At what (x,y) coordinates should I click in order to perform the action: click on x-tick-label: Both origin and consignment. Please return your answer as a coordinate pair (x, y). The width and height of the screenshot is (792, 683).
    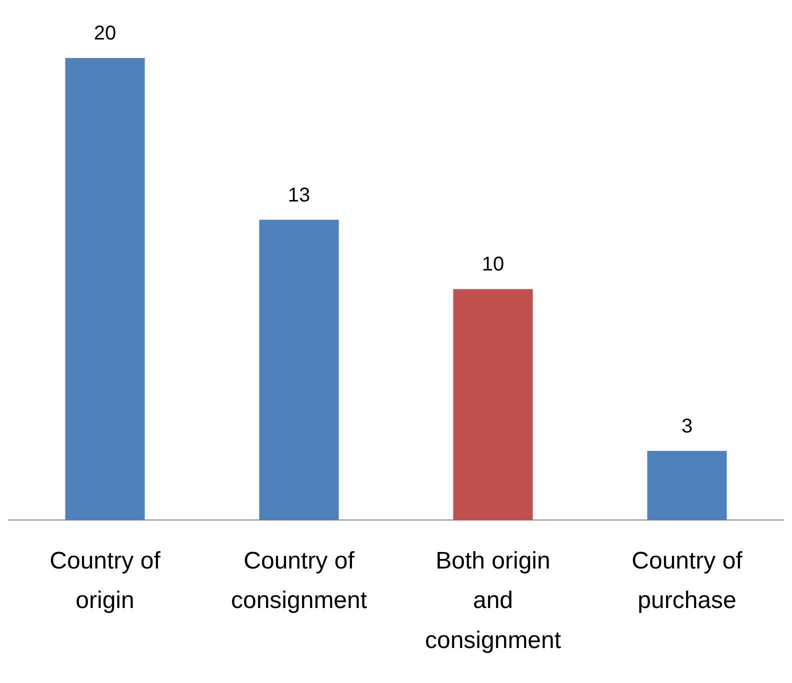
    Looking at the image, I should click on (493, 601).